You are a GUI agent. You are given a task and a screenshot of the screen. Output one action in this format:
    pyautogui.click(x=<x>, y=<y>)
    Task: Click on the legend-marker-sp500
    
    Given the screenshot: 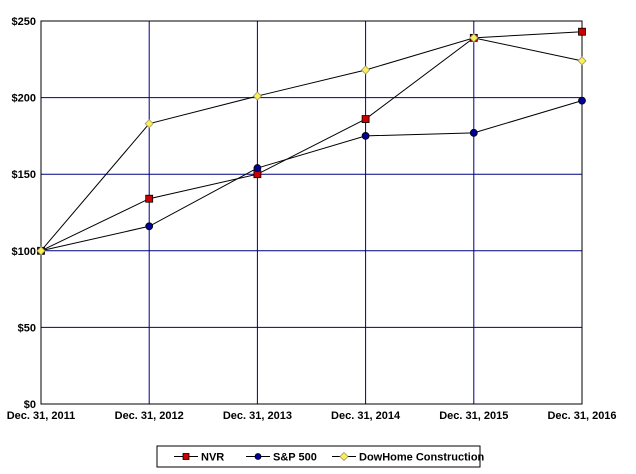 What is the action you would take?
    pyautogui.click(x=258, y=456)
    